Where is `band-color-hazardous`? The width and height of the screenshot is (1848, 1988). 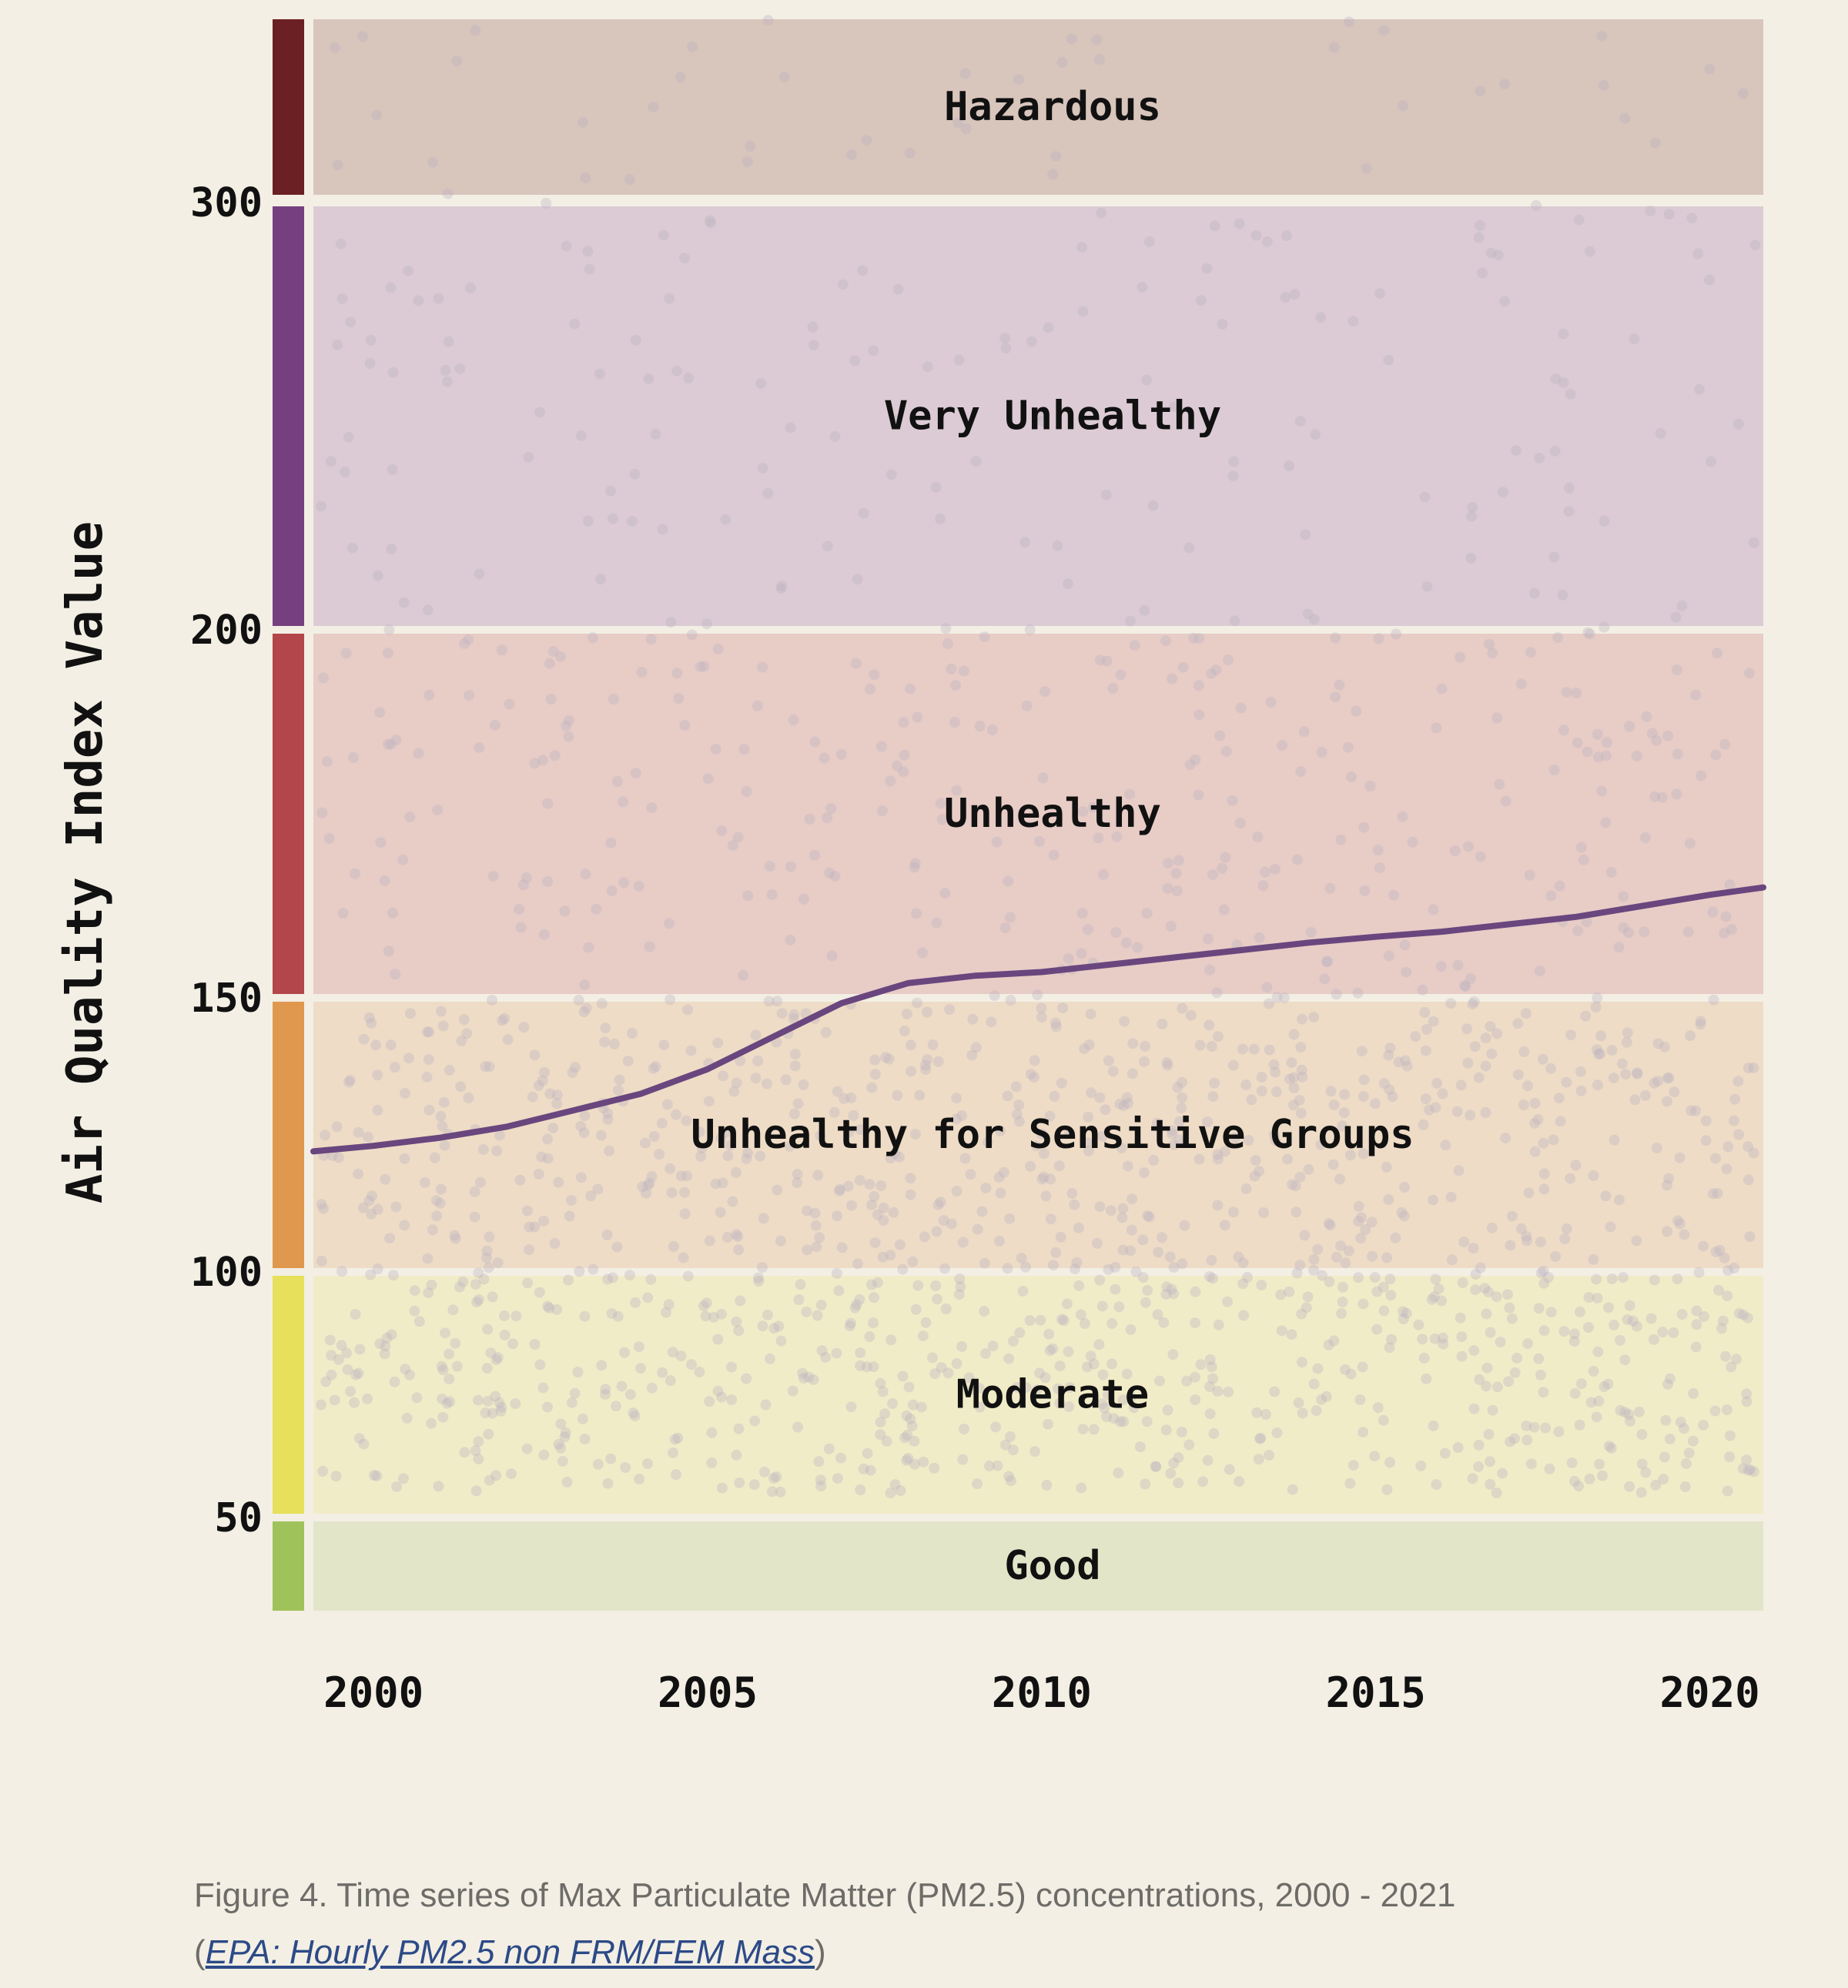
band-color-hazardous is located at coordinates (288, 107).